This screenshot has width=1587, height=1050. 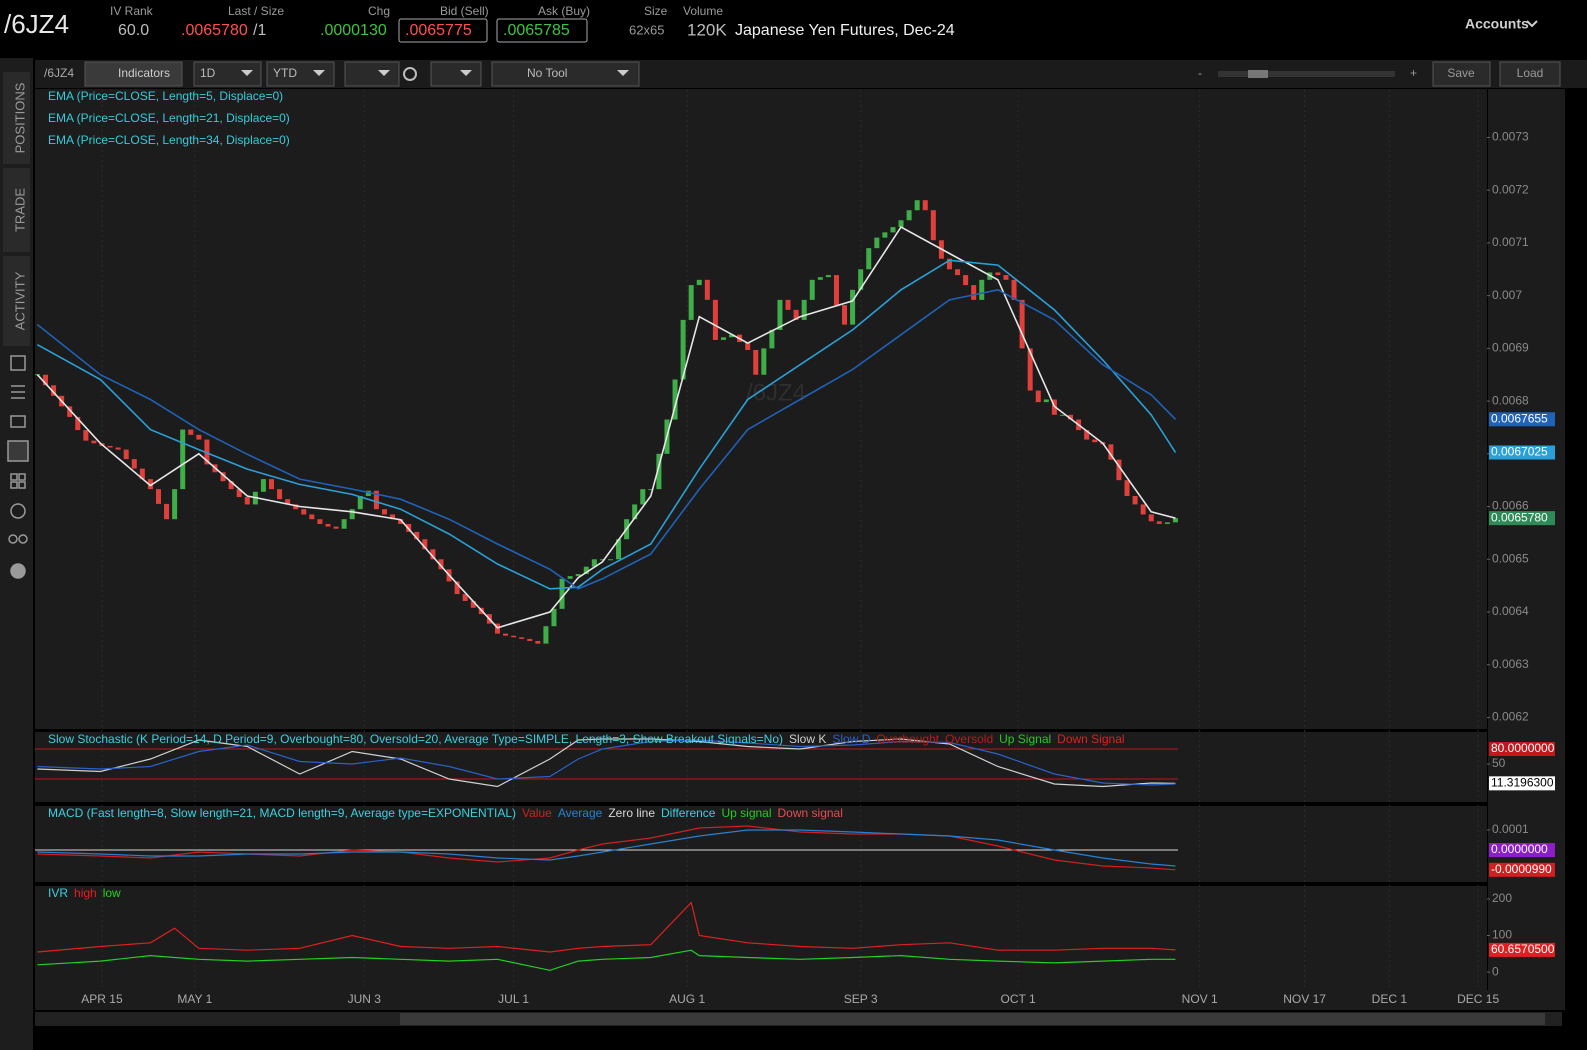 What do you see at coordinates (580, 813) in the screenshot?
I see `legend-entry: Average` at bounding box center [580, 813].